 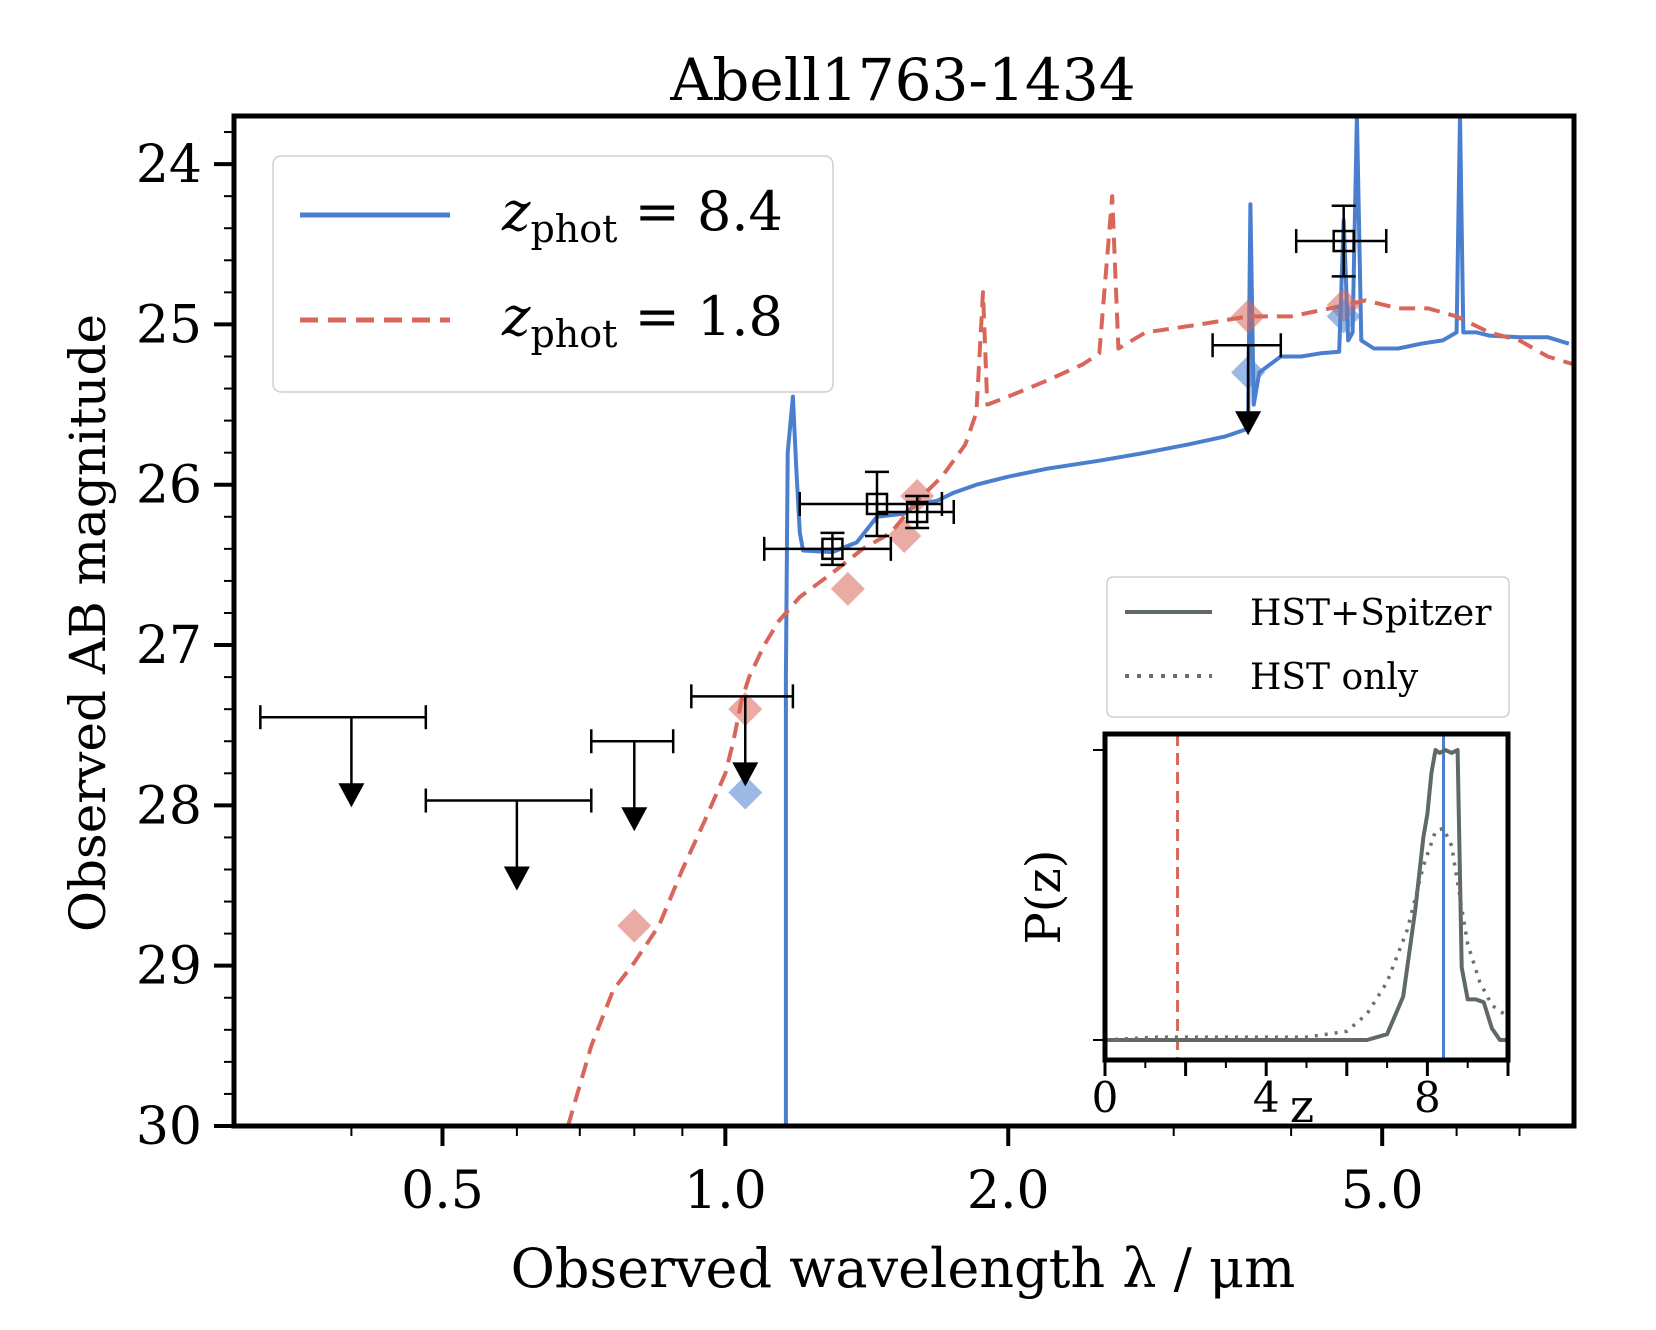 I want to click on main-legend: zphot = 8.4 zphot = 1.8, so click(x=553, y=274).